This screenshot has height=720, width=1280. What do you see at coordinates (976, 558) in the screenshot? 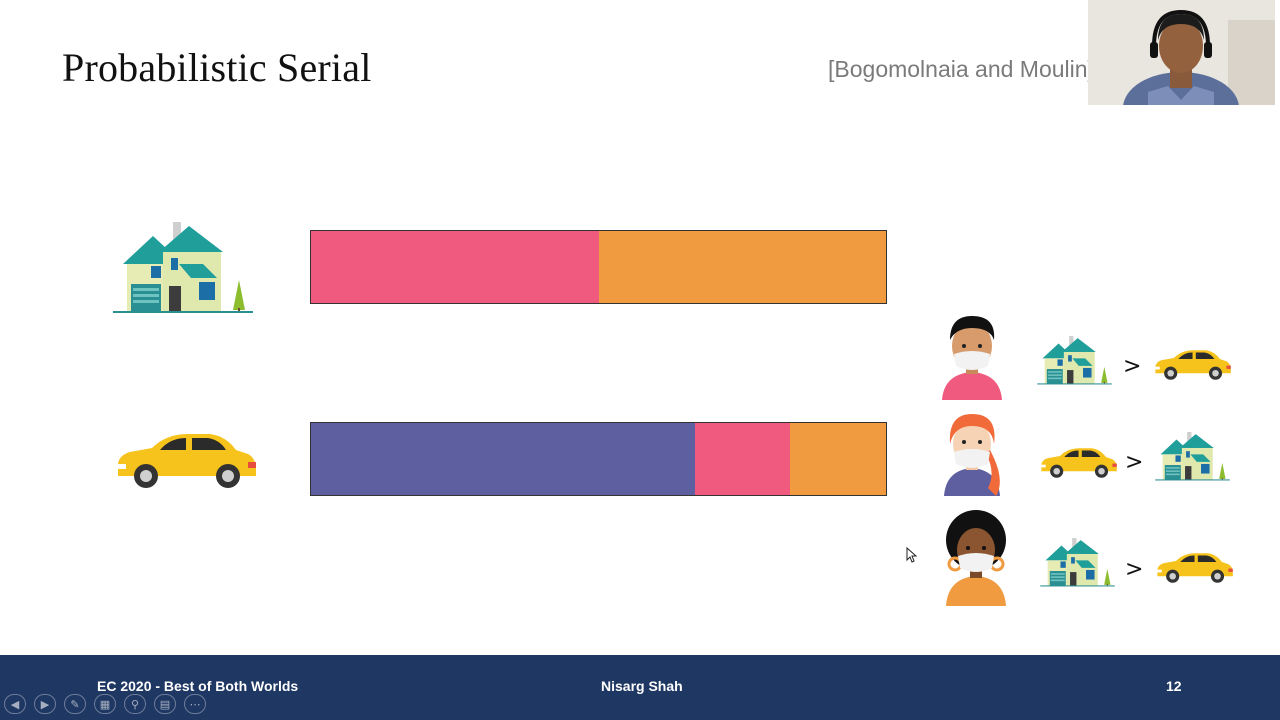
I see `agent-3-avatar` at bounding box center [976, 558].